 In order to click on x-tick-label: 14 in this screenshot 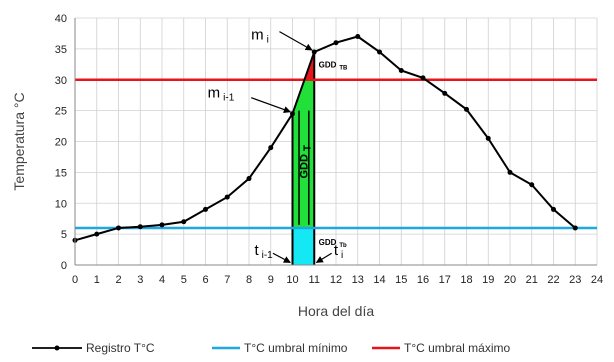, I will do `click(379, 280)`.